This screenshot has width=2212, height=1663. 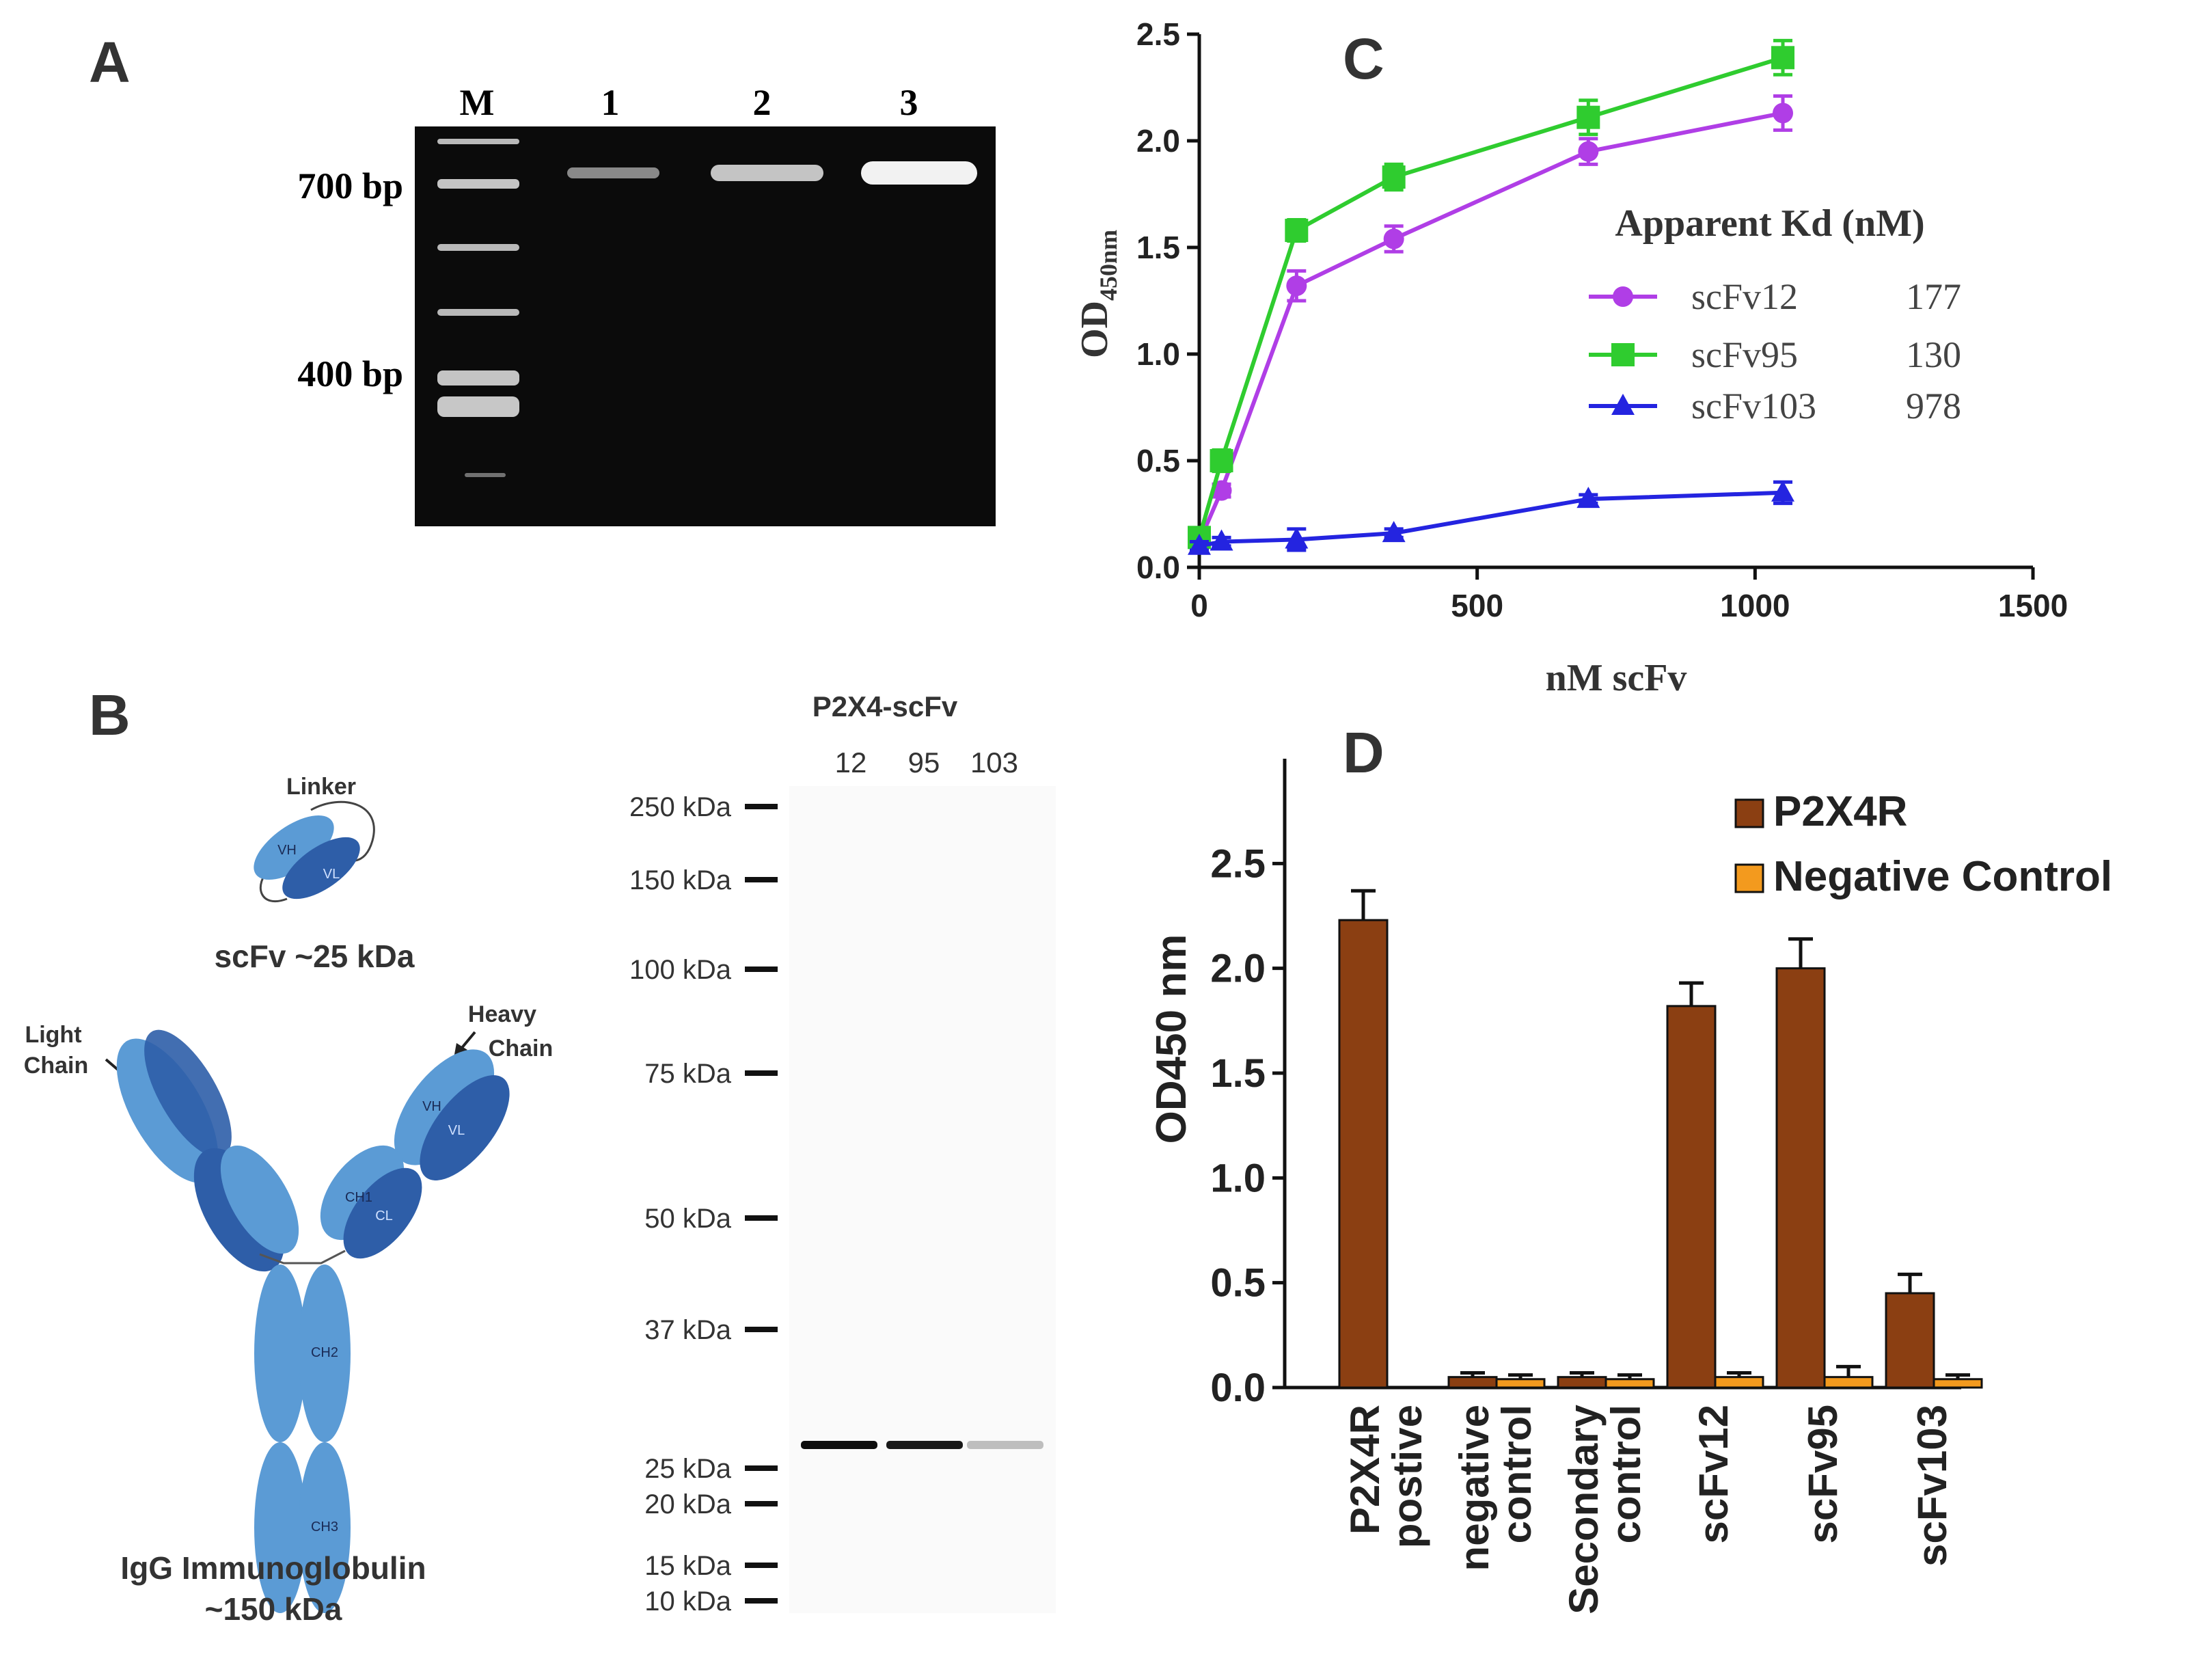 What do you see at coordinates (1755, 605) in the screenshot?
I see `c-x-tick-label: 1000` at bounding box center [1755, 605].